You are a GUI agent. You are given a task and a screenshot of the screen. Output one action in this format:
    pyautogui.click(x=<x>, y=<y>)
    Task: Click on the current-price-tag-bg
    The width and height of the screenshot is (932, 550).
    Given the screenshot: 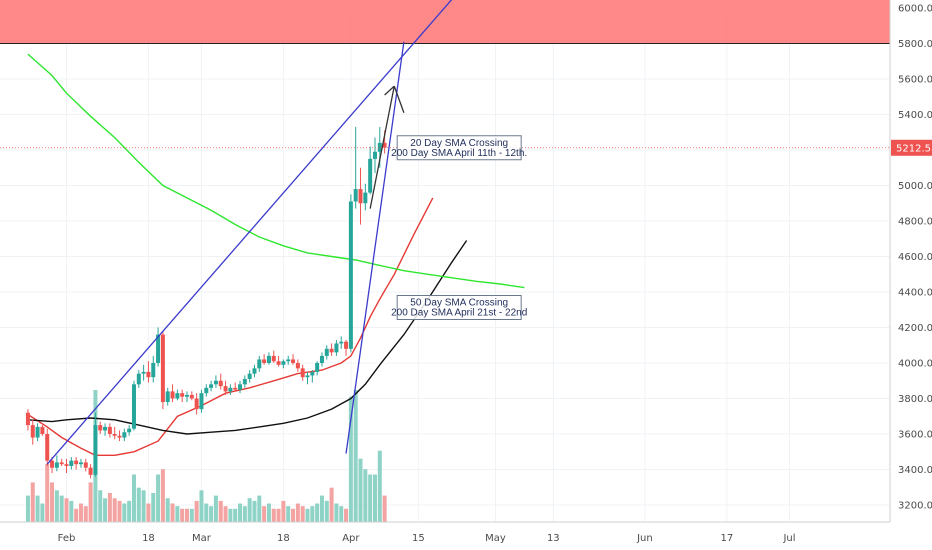 What is the action you would take?
    pyautogui.click(x=911, y=147)
    